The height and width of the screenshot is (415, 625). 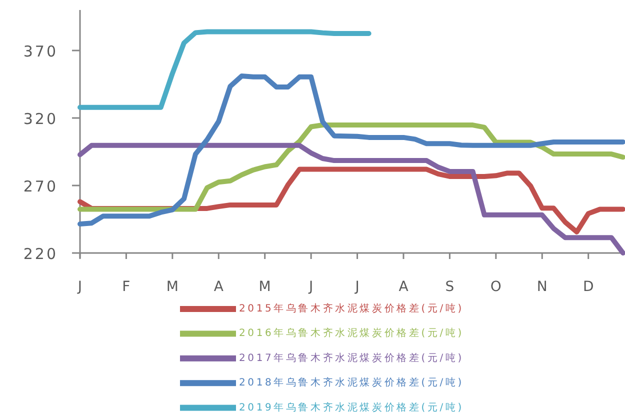 I want to click on y-tick-label: 320, so click(x=40, y=119).